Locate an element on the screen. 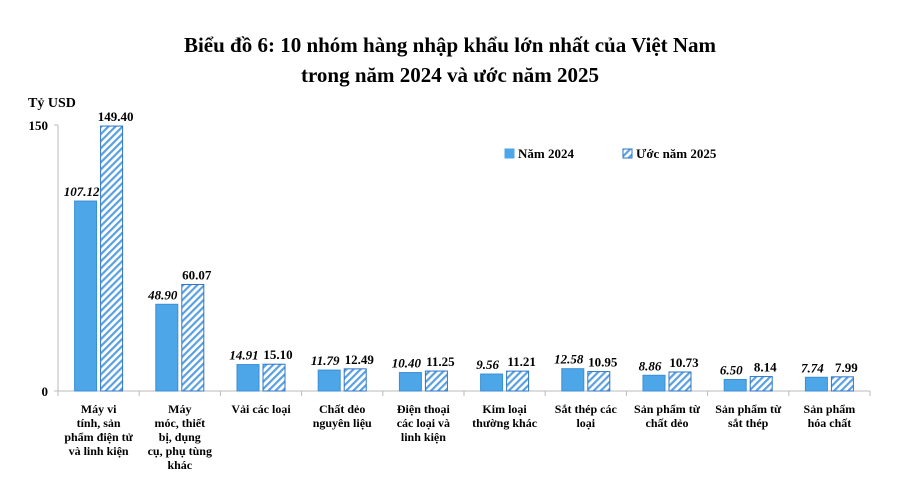 This screenshot has height=496, width=900. data-label-2025: 11.25 is located at coordinates (440, 361).